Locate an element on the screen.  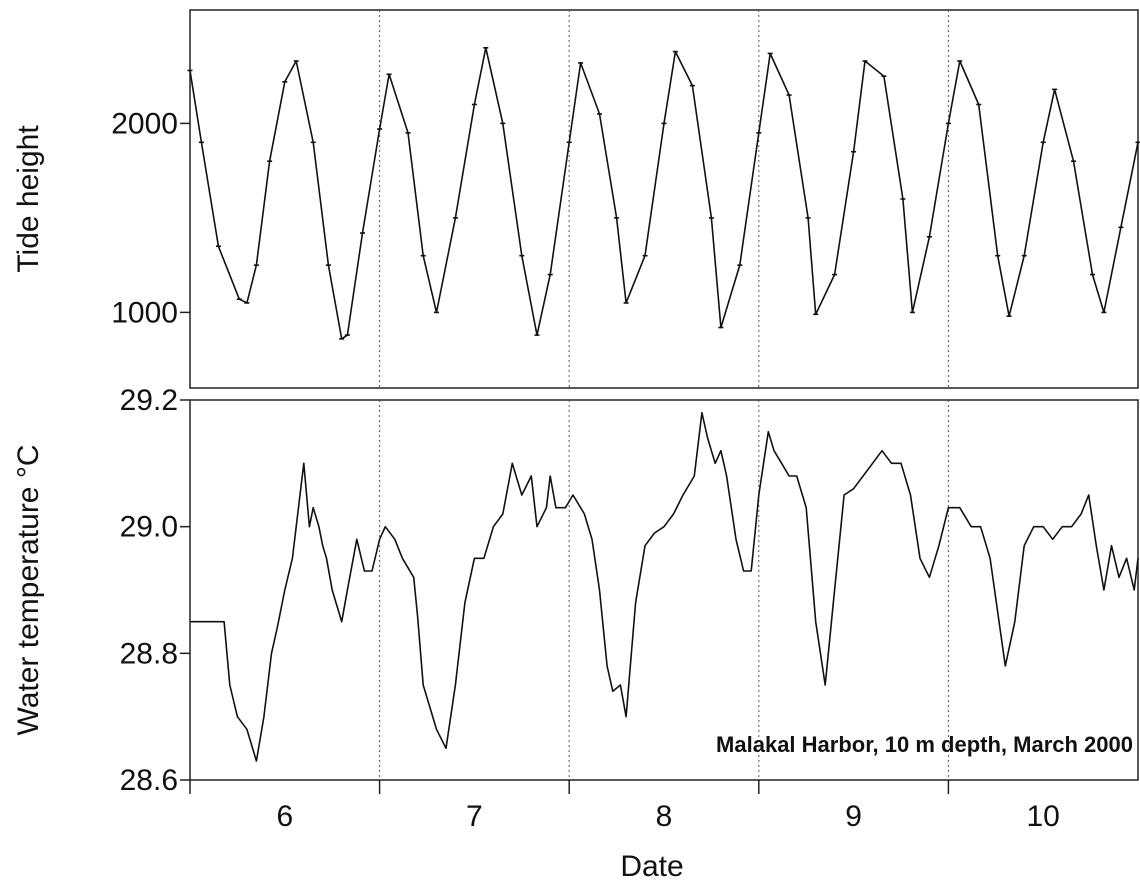
x-tick-label: 7 is located at coordinates (474, 816).